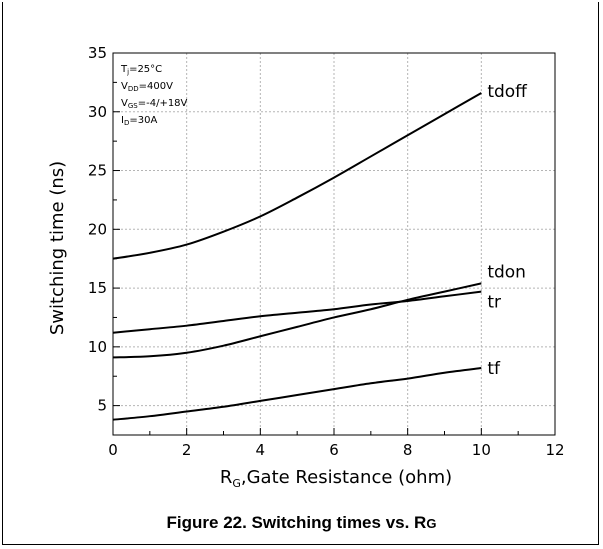 Image resolution: width=603 pixels, height=549 pixels. Describe the element at coordinates (494, 369) in the screenshot. I see `series-label-tf: tf` at that location.